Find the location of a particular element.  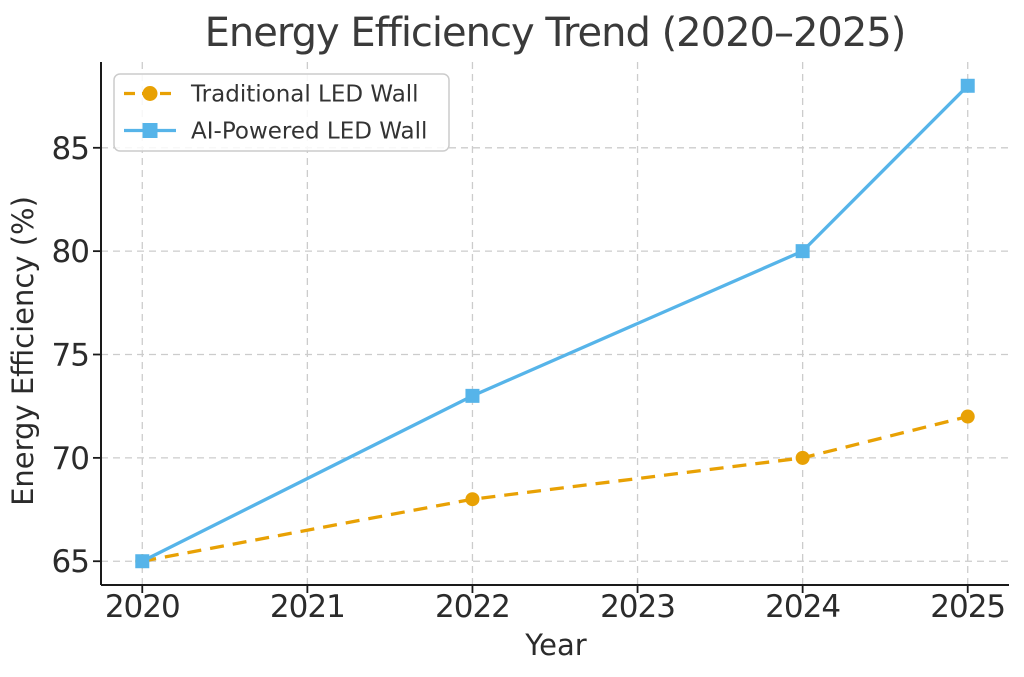

chart-title: Energy Efficiency Trend (2020–2025) is located at coordinates (555, 33).